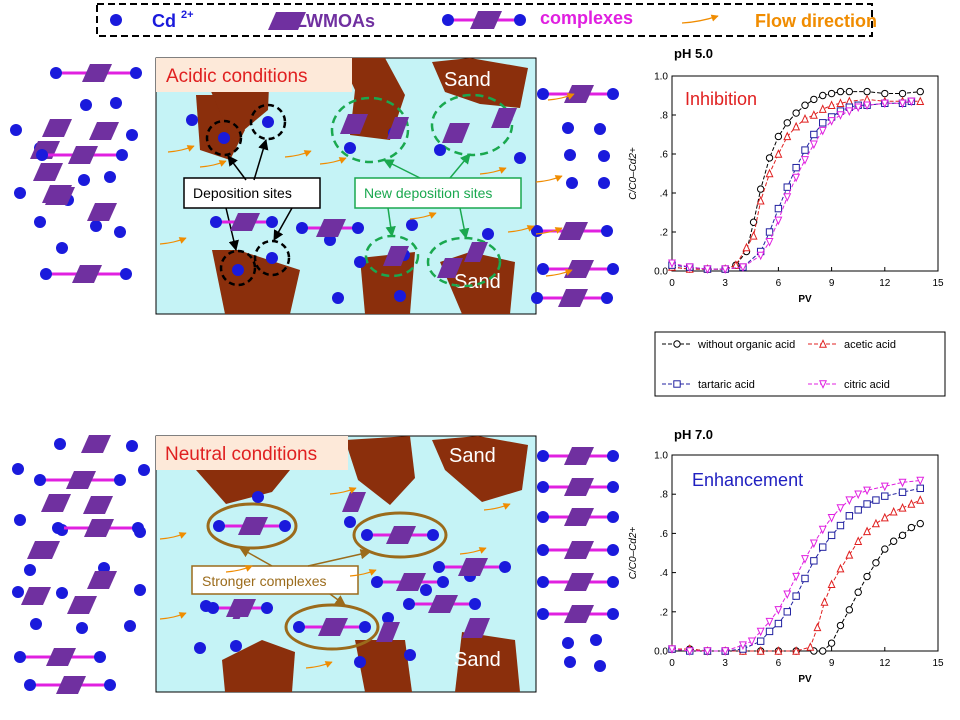 This screenshot has height=720, width=960. Describe the element at coordinates (885, 283) in the screenshot. I see `x-tick-label: 12` at that location.